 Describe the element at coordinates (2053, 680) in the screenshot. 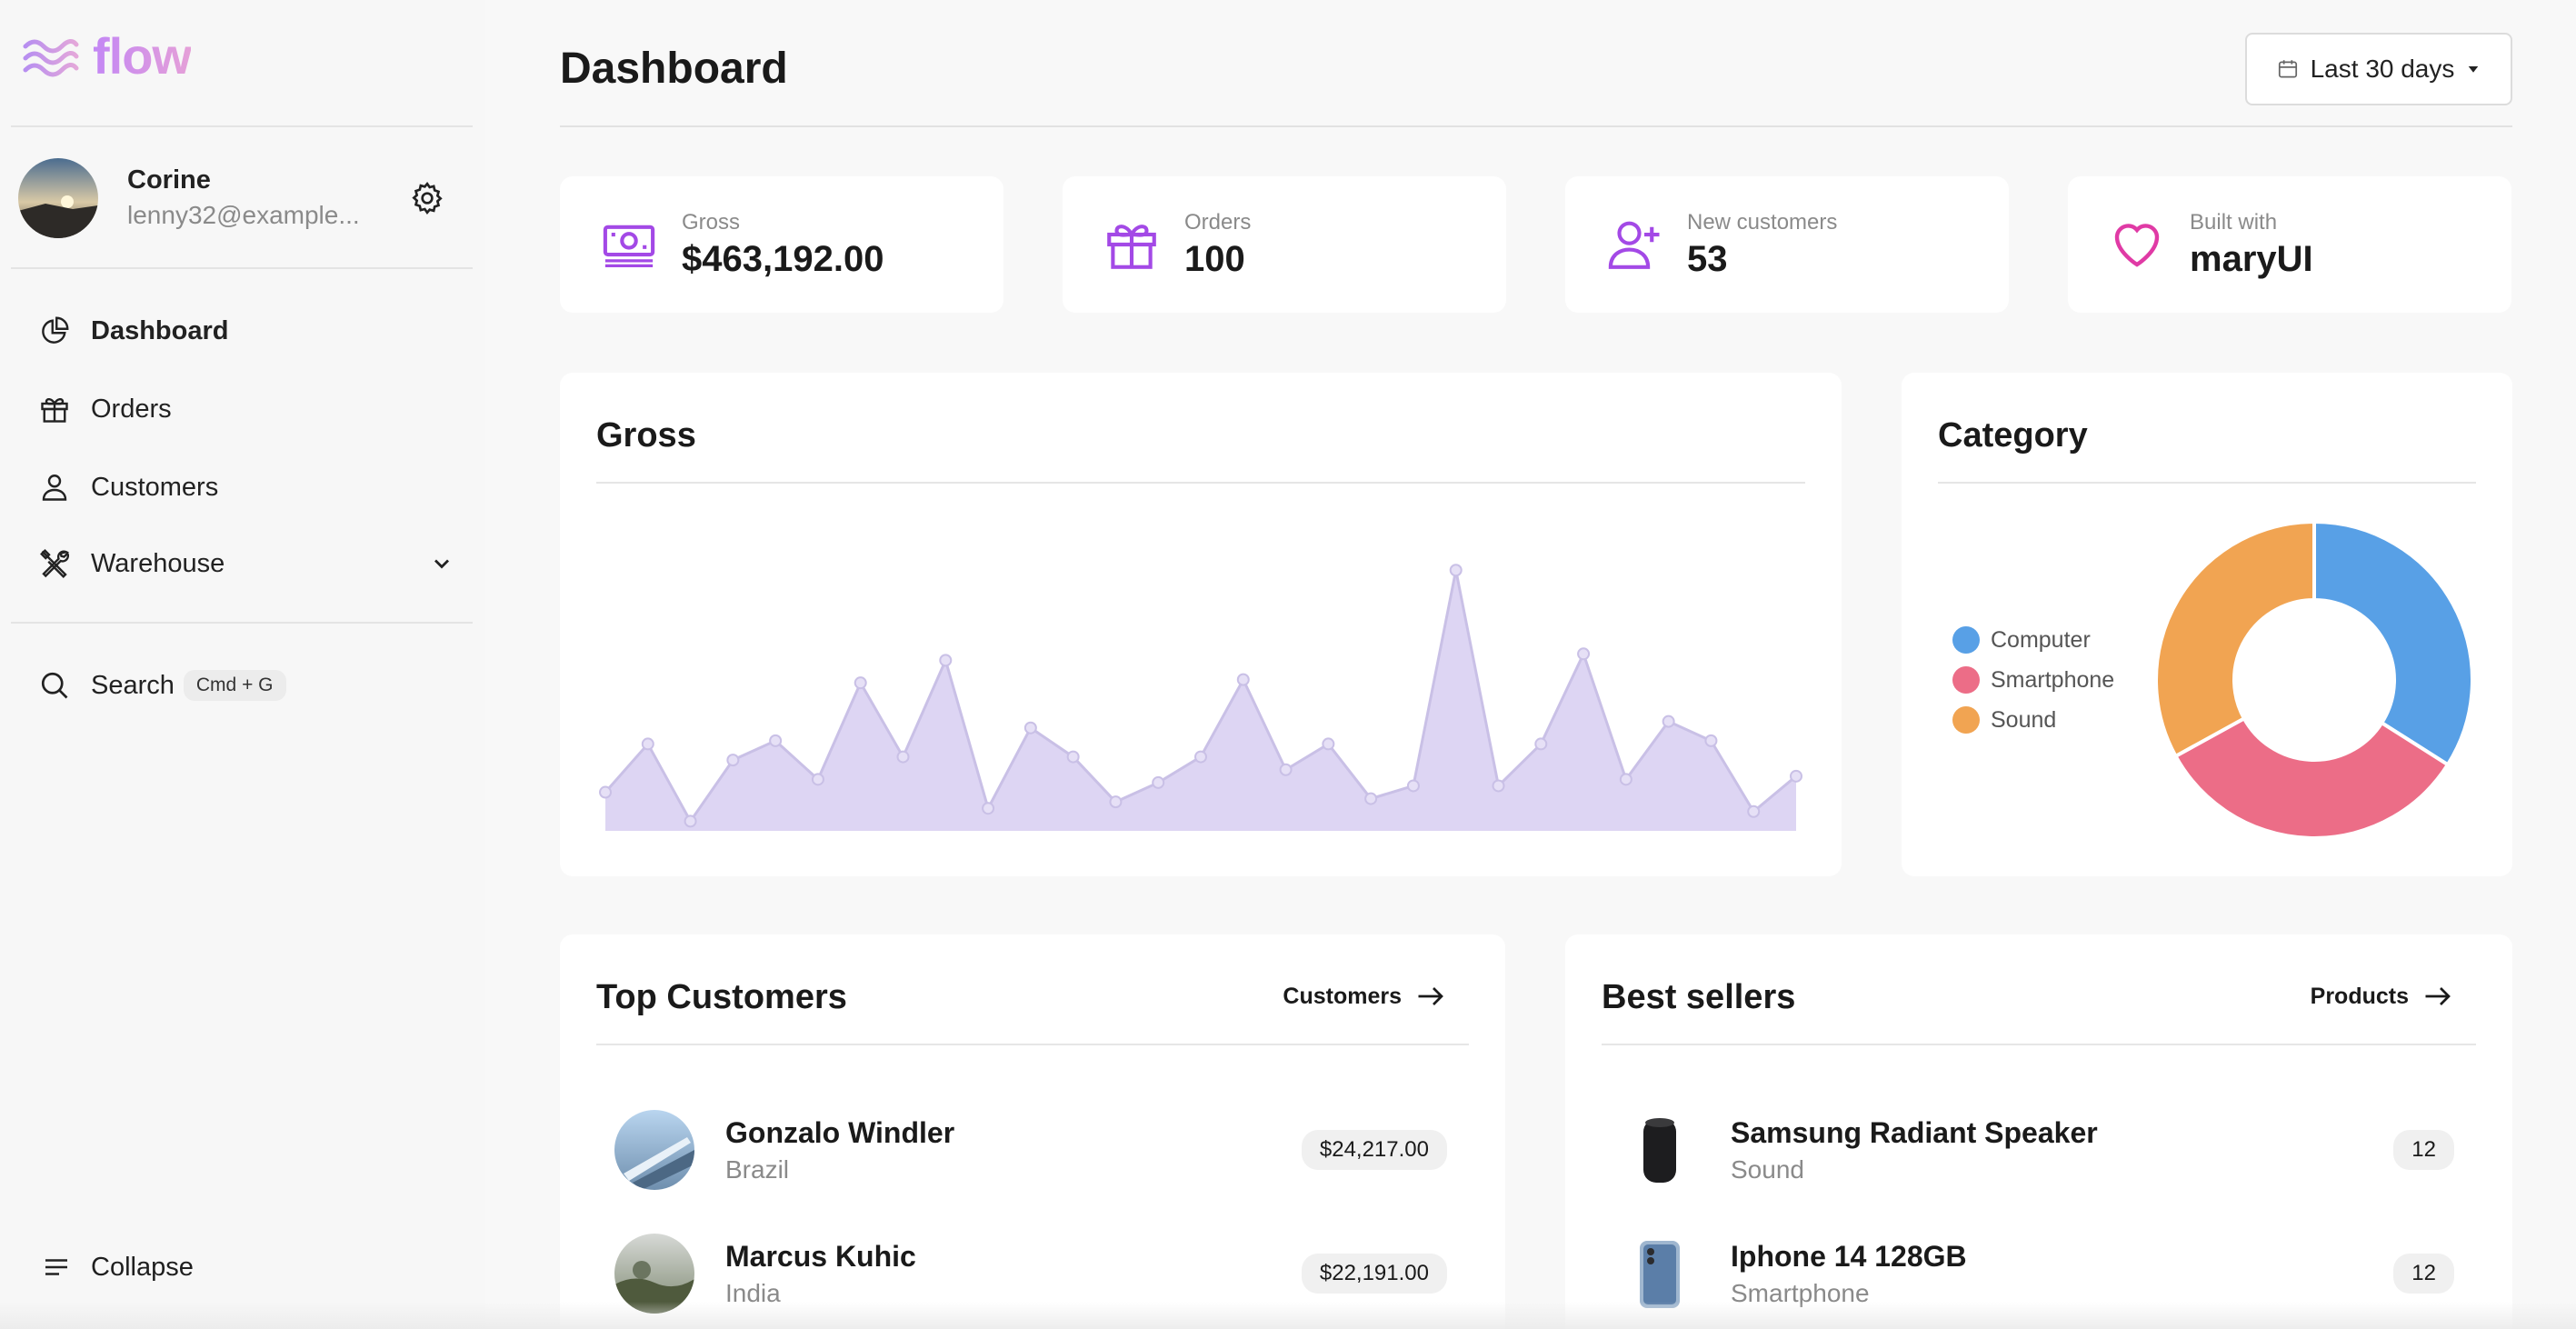

I see `legend-label: Smartphone` at that location.